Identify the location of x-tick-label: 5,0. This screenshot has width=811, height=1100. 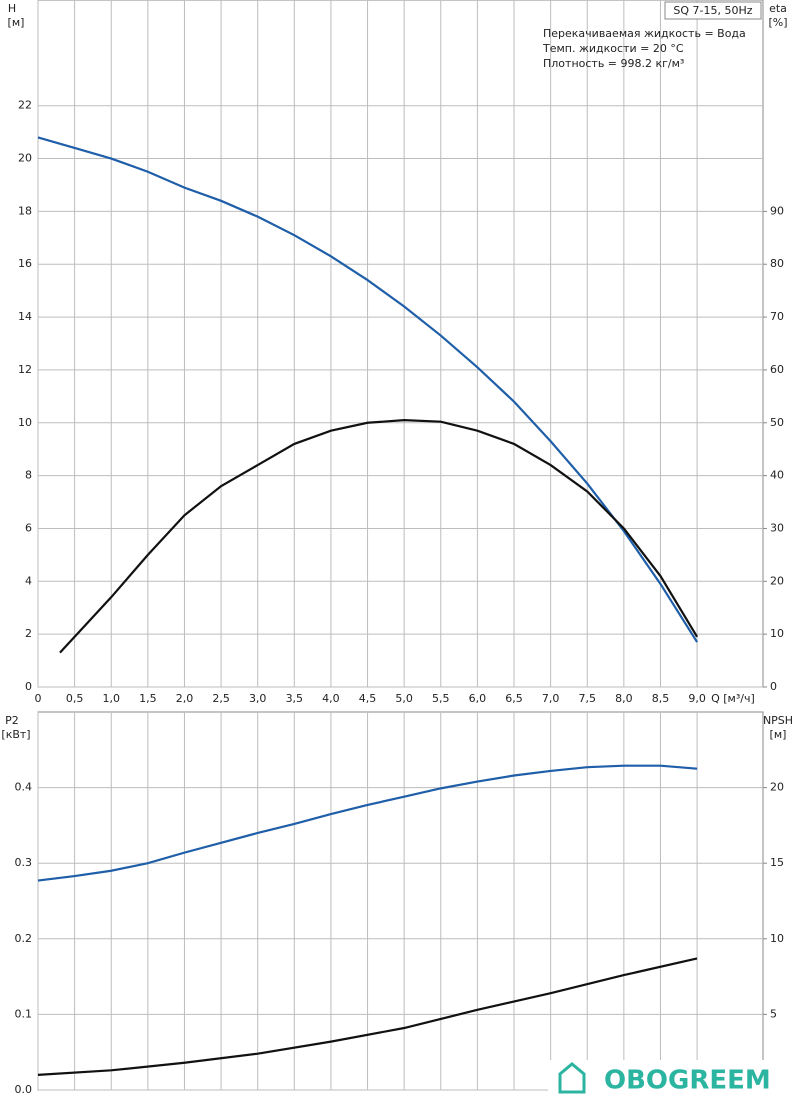
(404, 698).